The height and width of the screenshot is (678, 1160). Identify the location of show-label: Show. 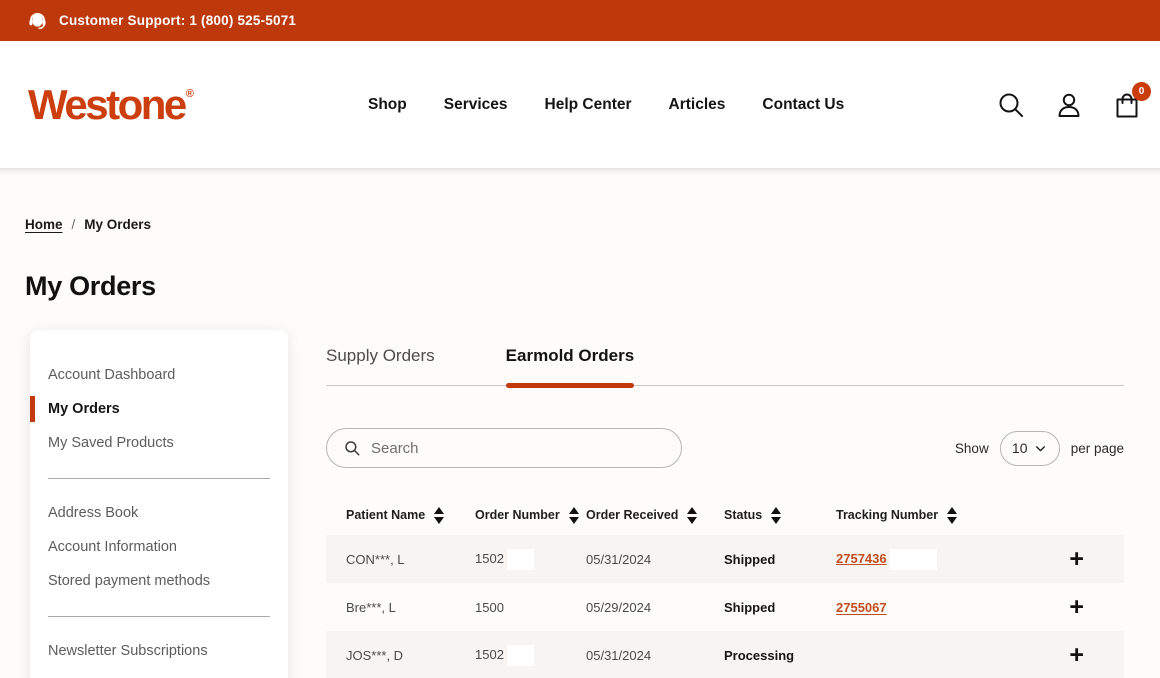
(971, 448).